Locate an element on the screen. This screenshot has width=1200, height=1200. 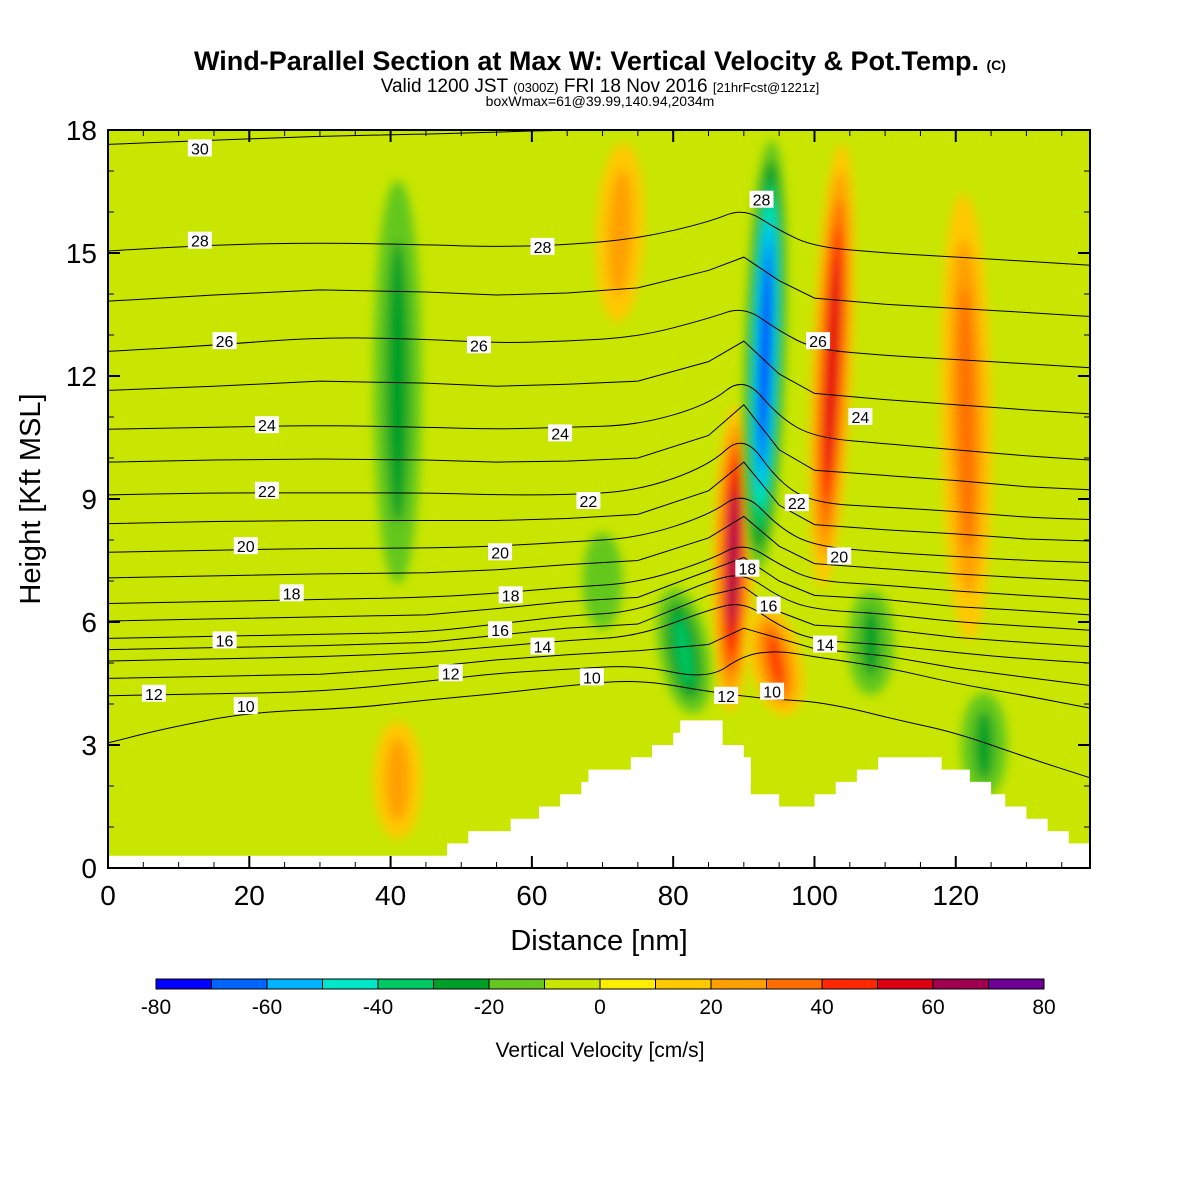
contour-label-group: 28 is located at coordinates (542, 247).